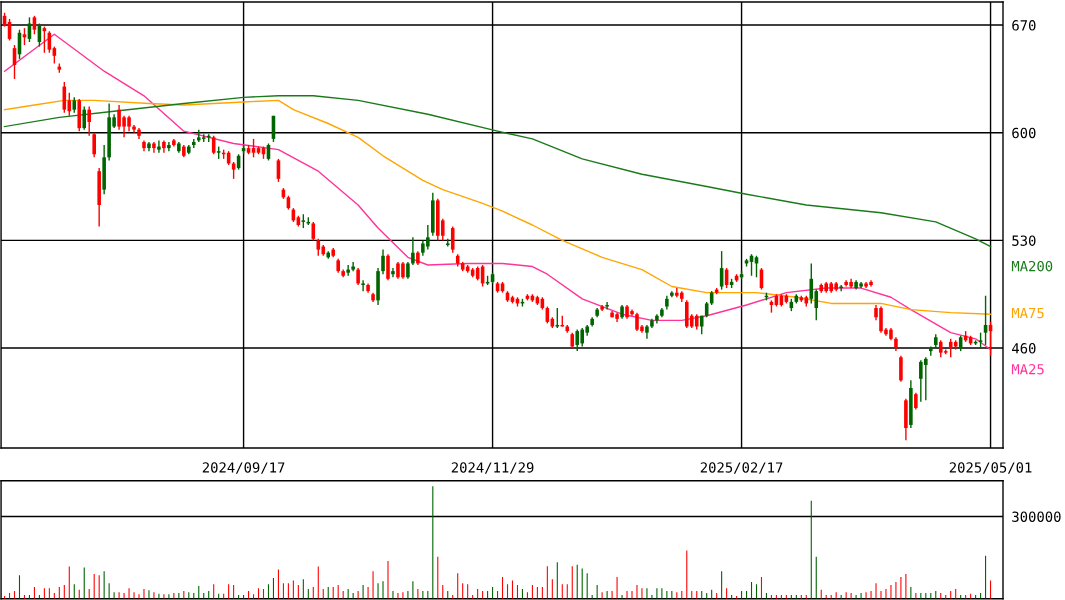 This screenshot has width=1065, height=600. Describe the element at coordinates (1027, 369) in the screenshot. I see `series-label: MA25` at that location.